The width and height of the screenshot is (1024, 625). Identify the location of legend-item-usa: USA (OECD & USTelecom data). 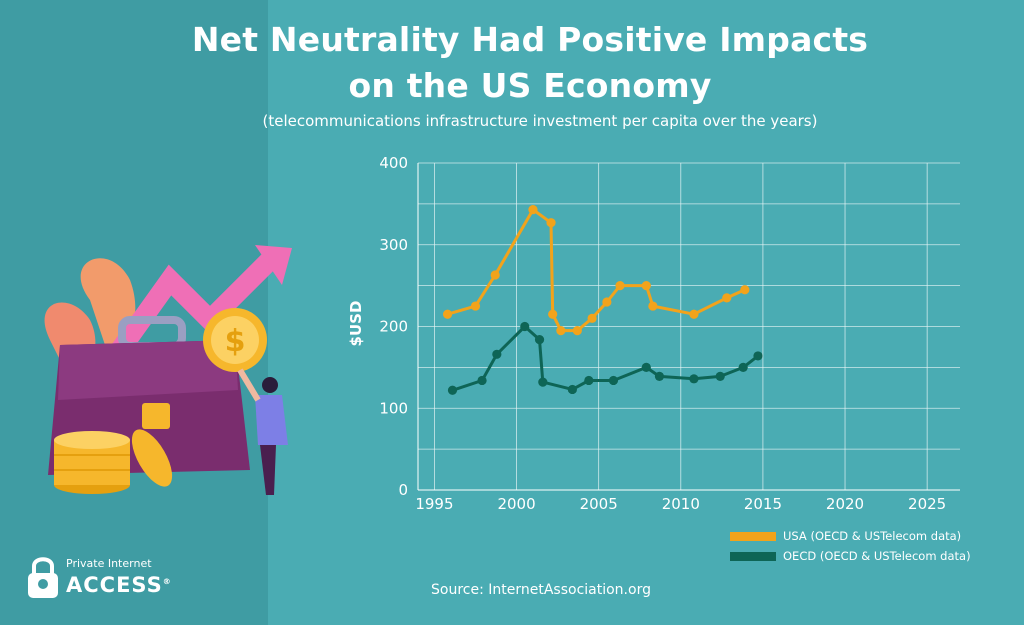
(850, 536).